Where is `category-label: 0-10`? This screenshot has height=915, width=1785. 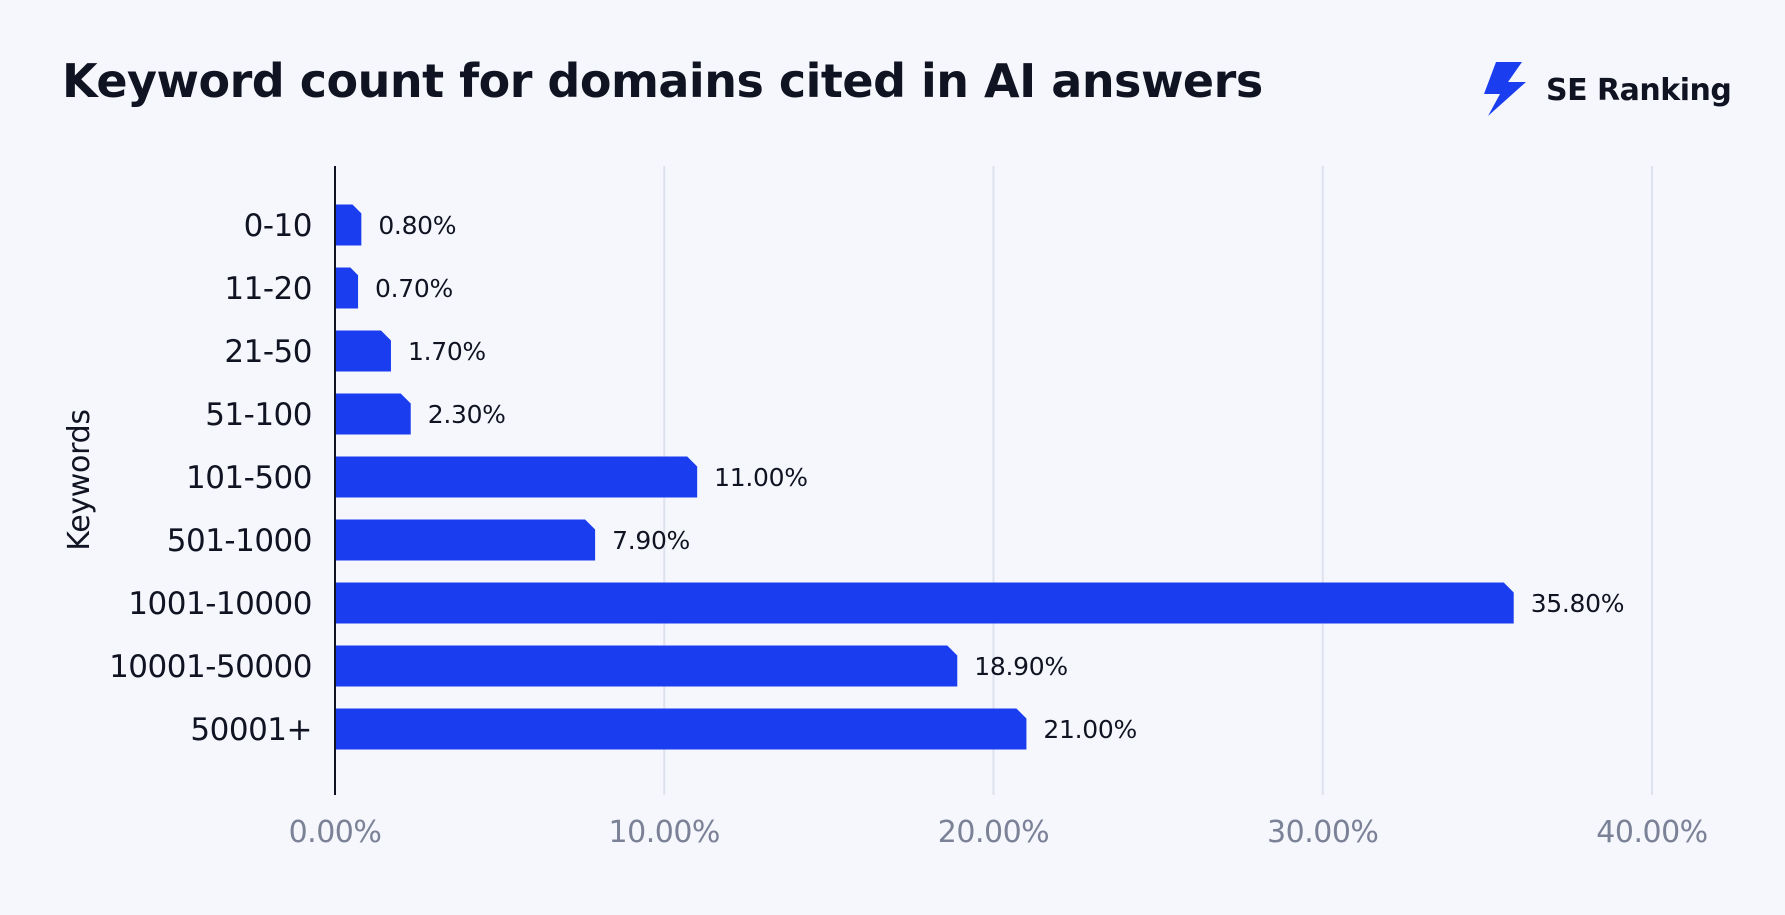
category-label: 0-10 is located at coordinates (278, 226).